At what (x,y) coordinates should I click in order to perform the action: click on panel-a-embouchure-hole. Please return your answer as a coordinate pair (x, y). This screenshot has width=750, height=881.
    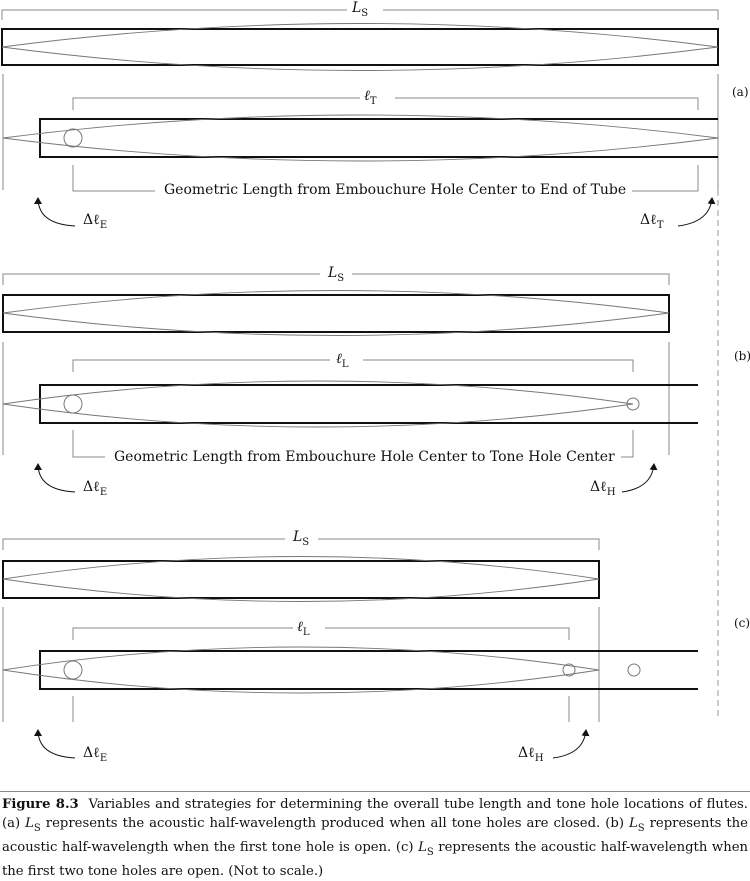
    Looking at the image, I should click on (73, 138).